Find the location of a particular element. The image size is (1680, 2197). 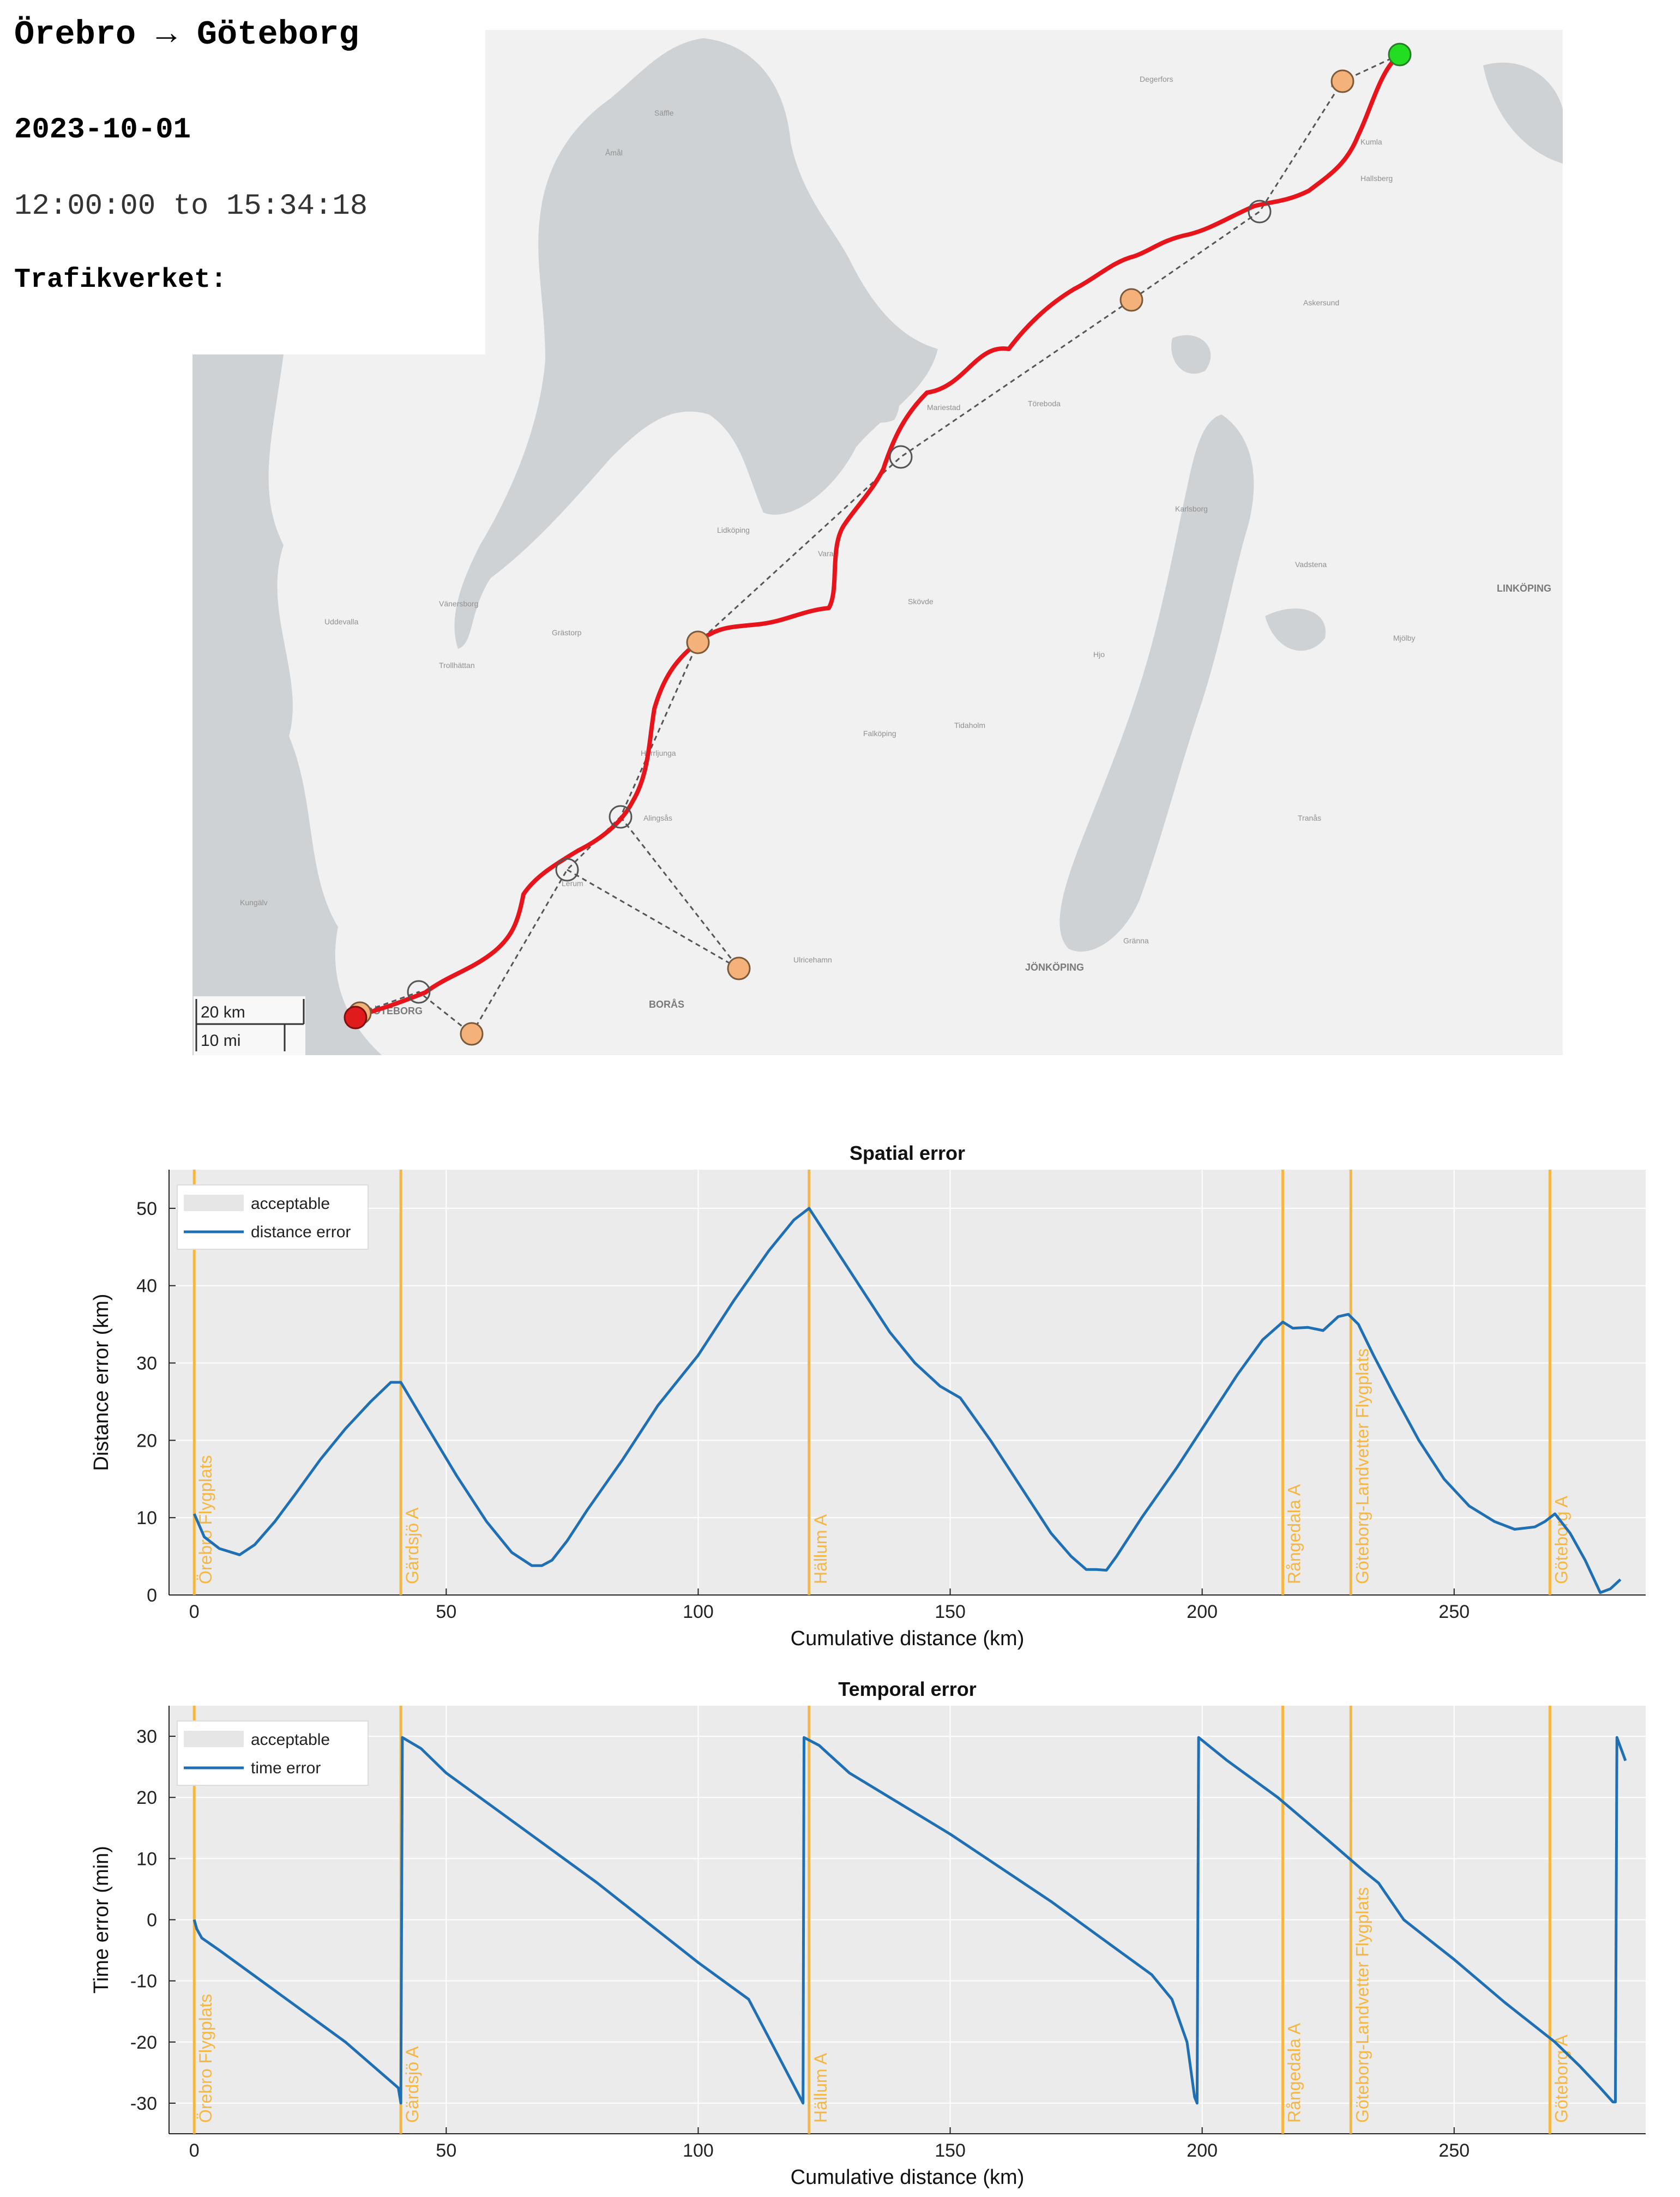

y-axis-label: Time error (min) is located at coordinates (101, 1920).